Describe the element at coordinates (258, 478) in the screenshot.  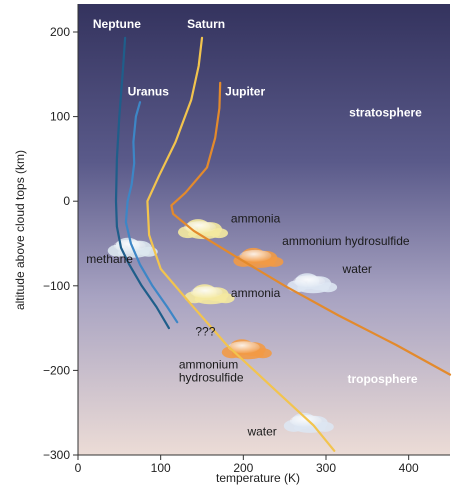
I see `x-axis-title: temperature (K)` at that location.